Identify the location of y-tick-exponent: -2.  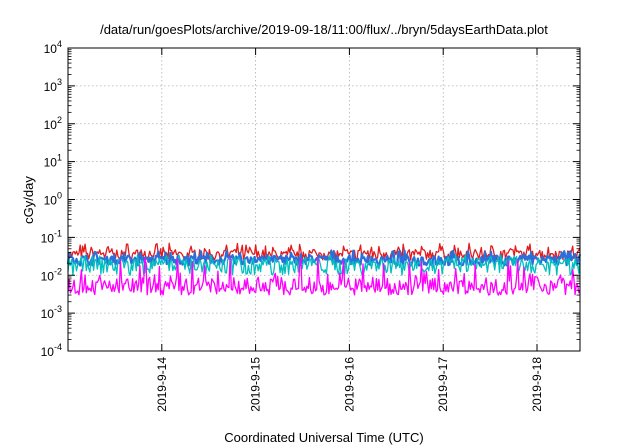
(58, 271).